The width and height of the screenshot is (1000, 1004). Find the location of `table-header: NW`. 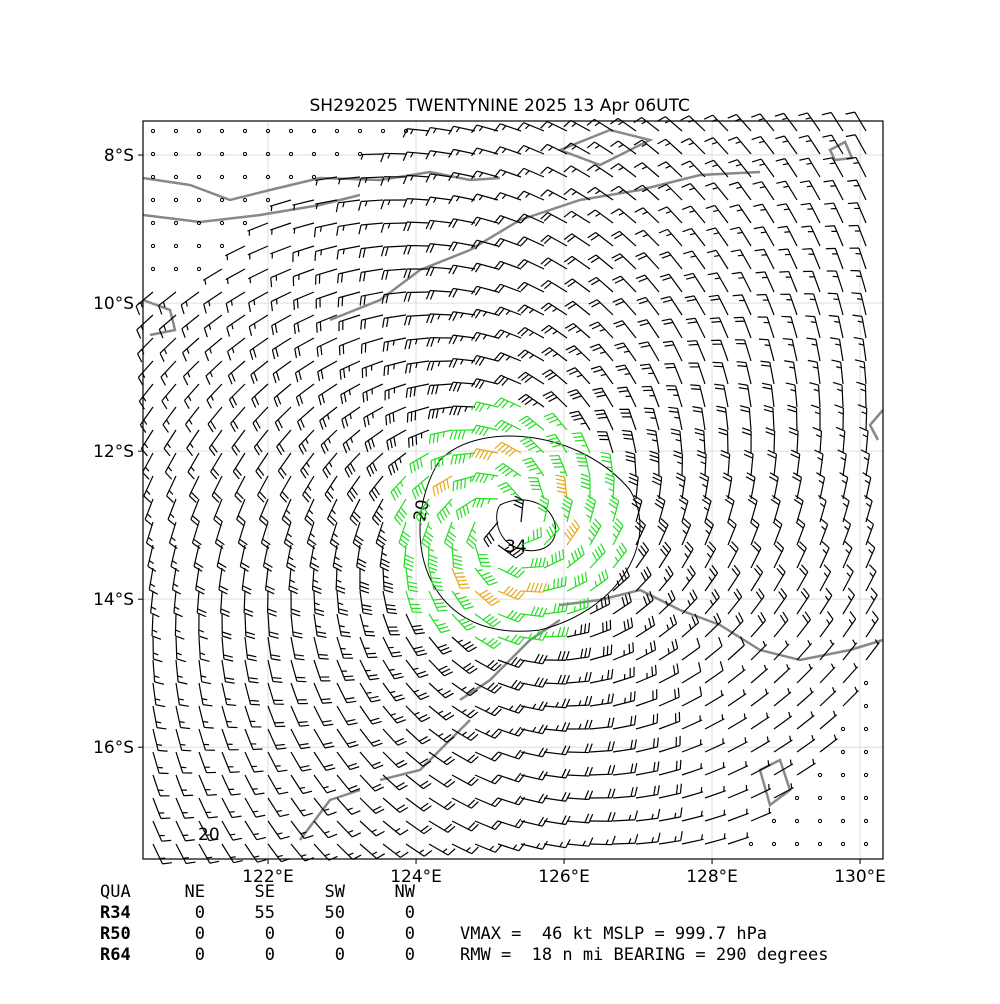

table-header: NW is located at coordinates (405, 892).